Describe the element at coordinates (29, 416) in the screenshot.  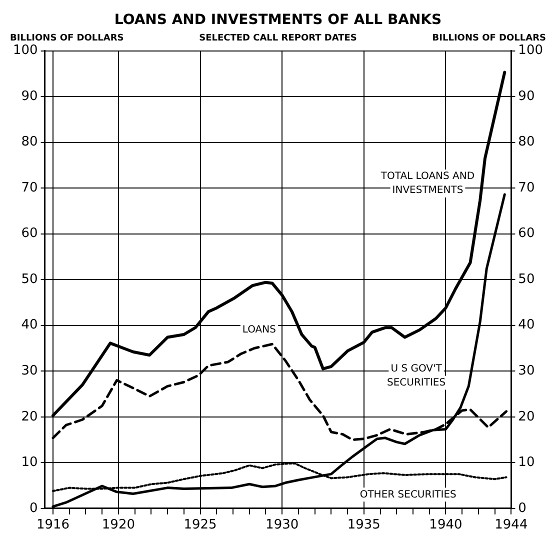
I see `y-tick-label: 20` at that location.